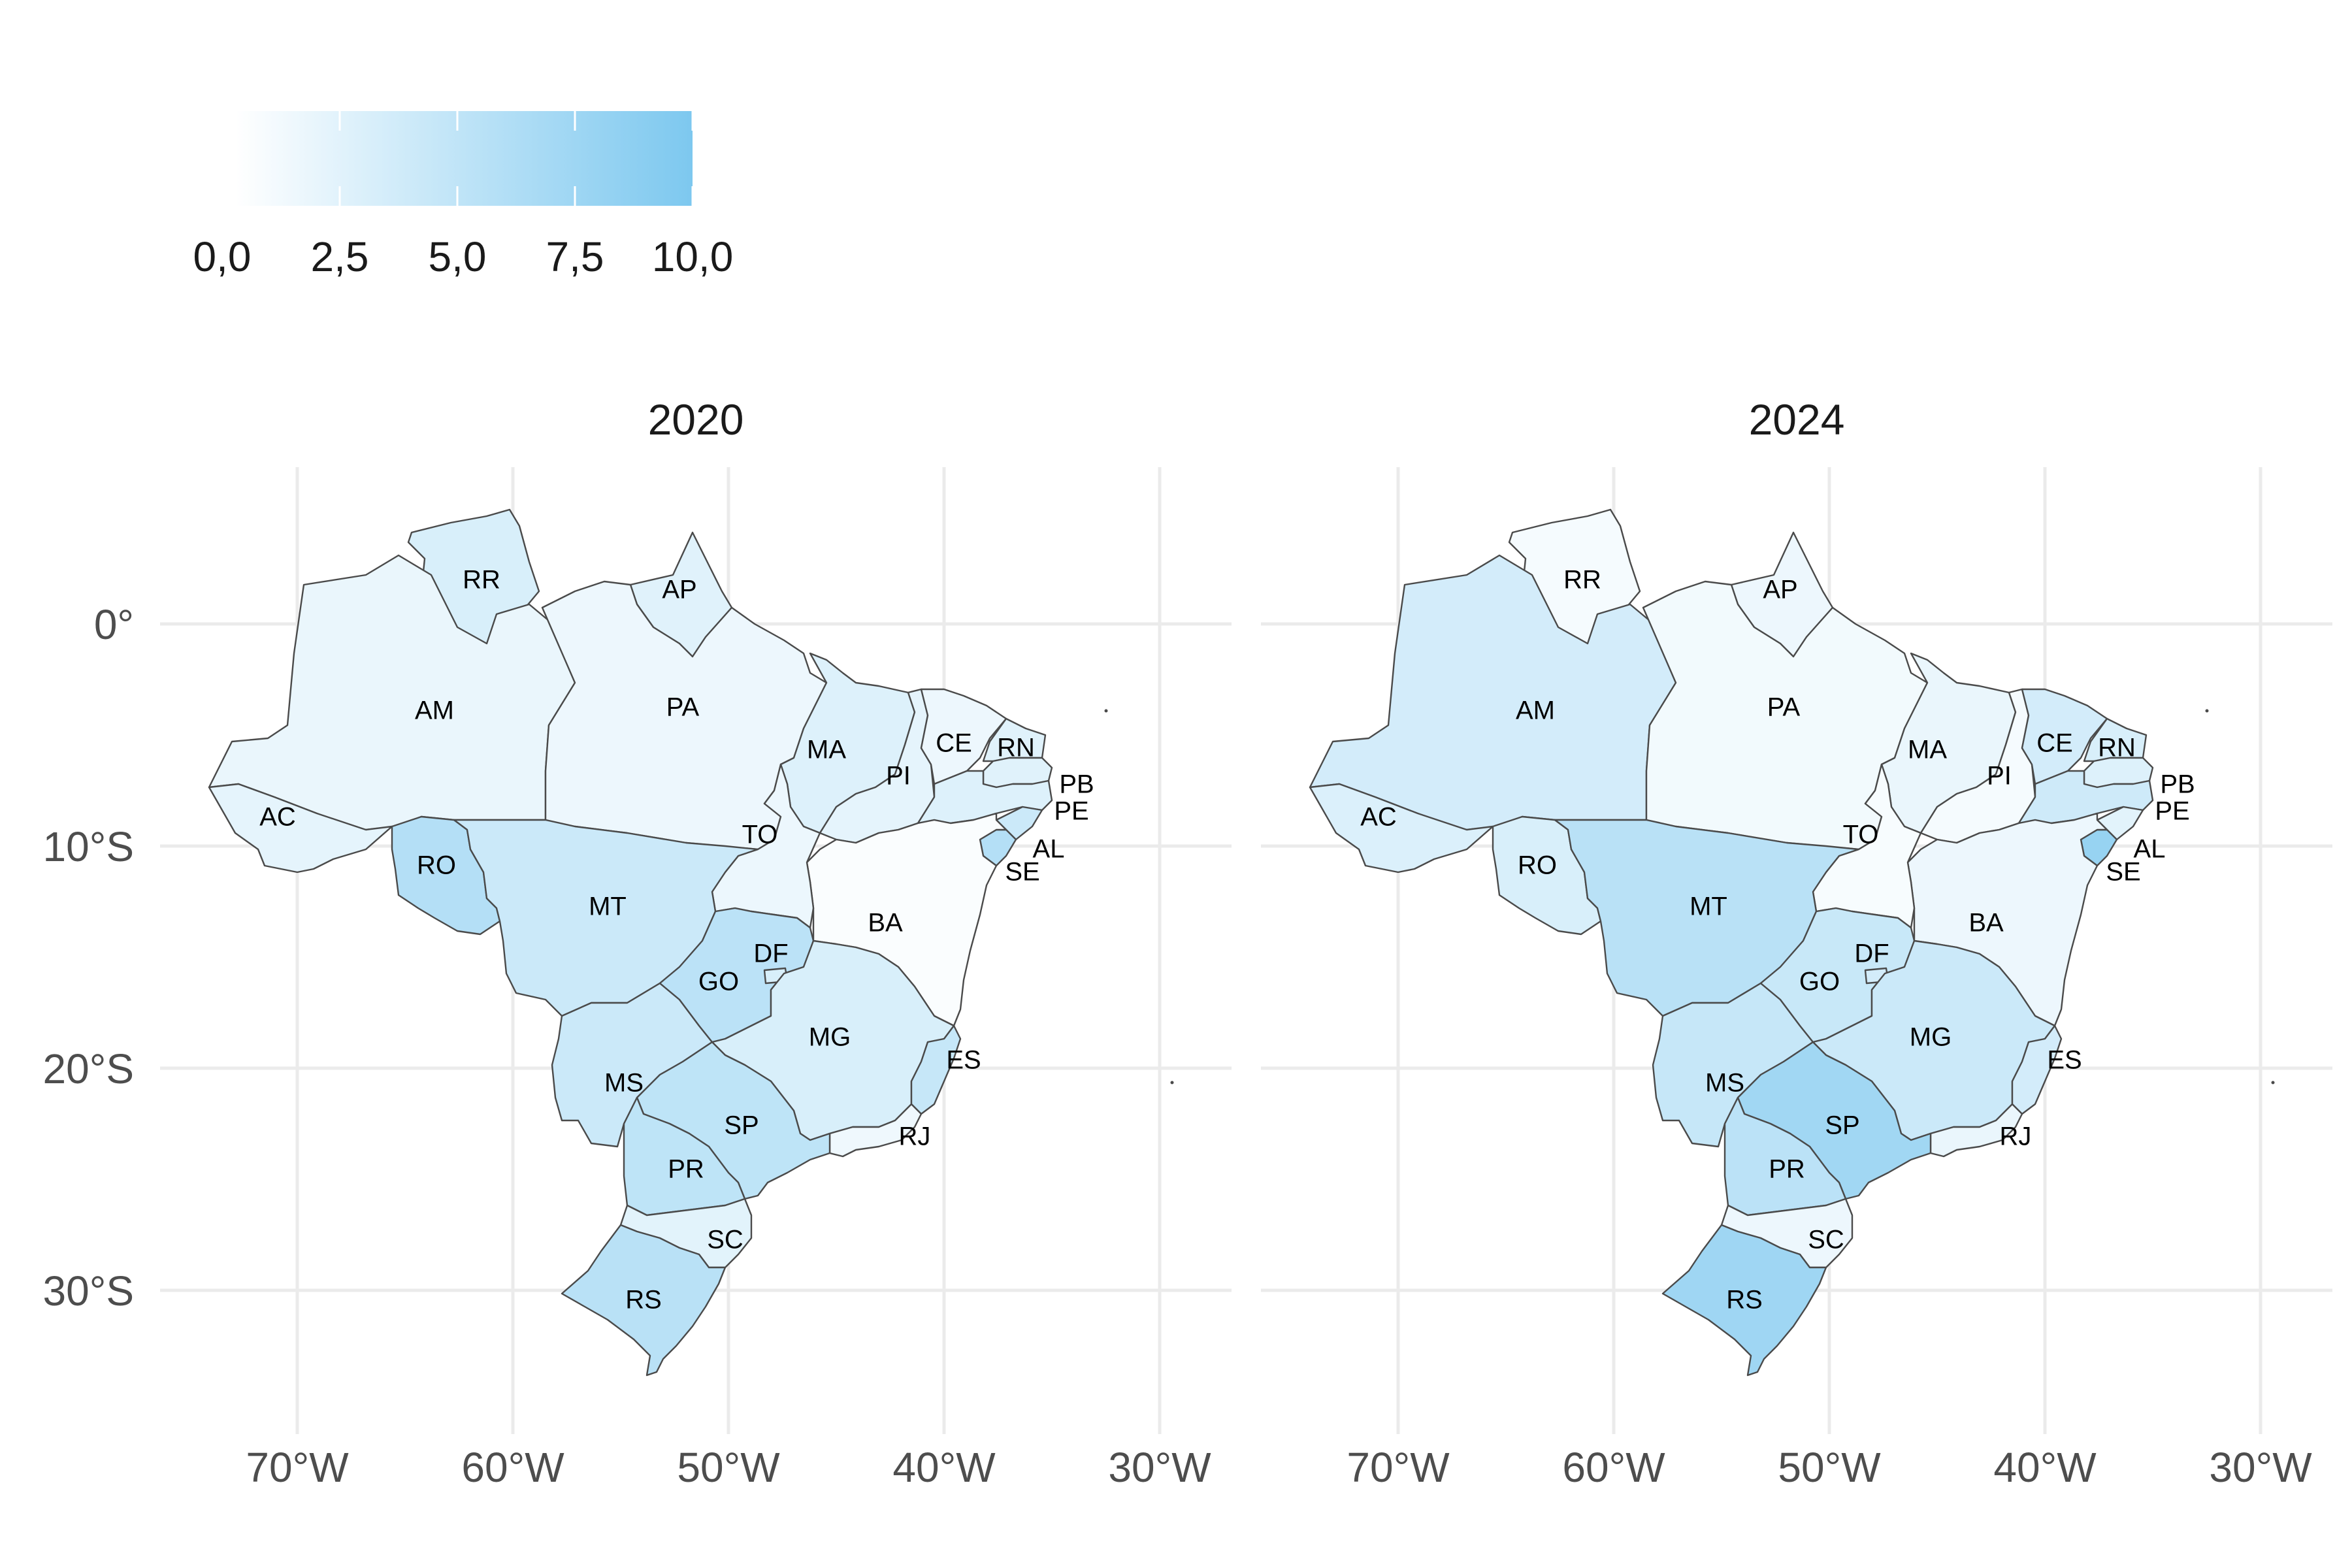  I want to click on y-tick-label: 10°S, so click(88, 846).